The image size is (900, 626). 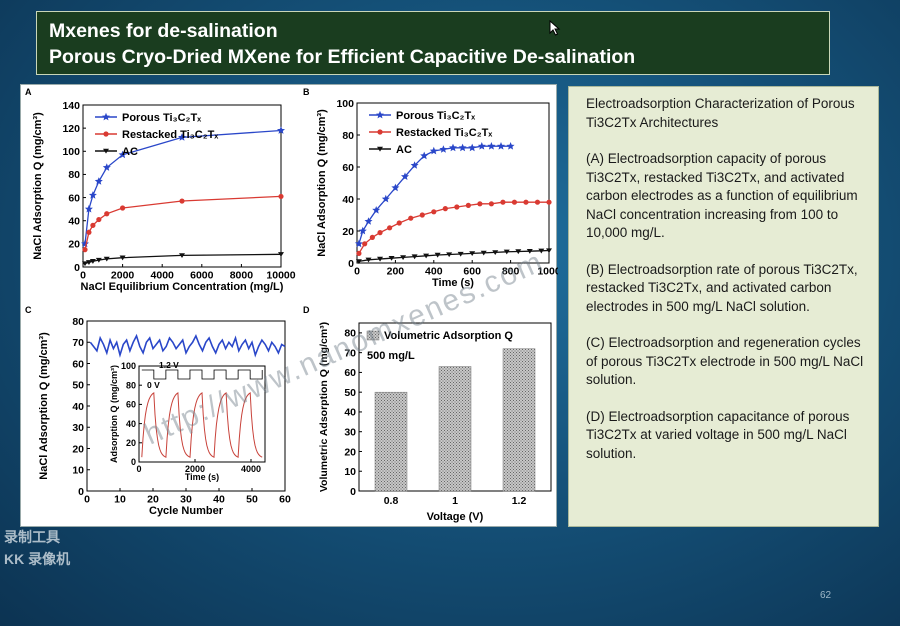 I want to click on chart-a-x-tick-label: 4000, so click(x=163, y=276).